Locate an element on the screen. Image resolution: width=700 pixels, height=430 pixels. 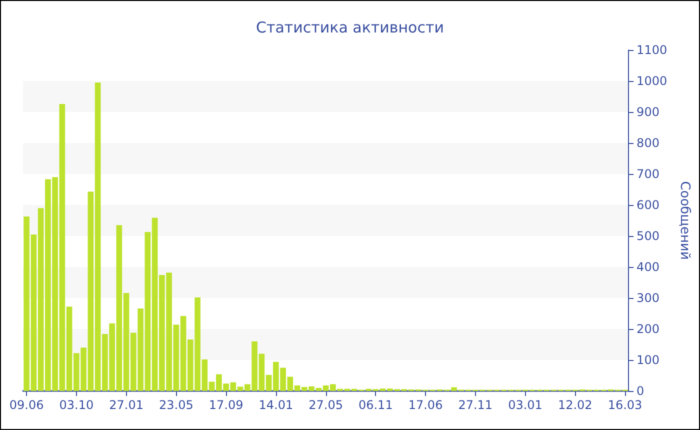
x-tick-label: 03.10 is located at coordinates (76, 405).